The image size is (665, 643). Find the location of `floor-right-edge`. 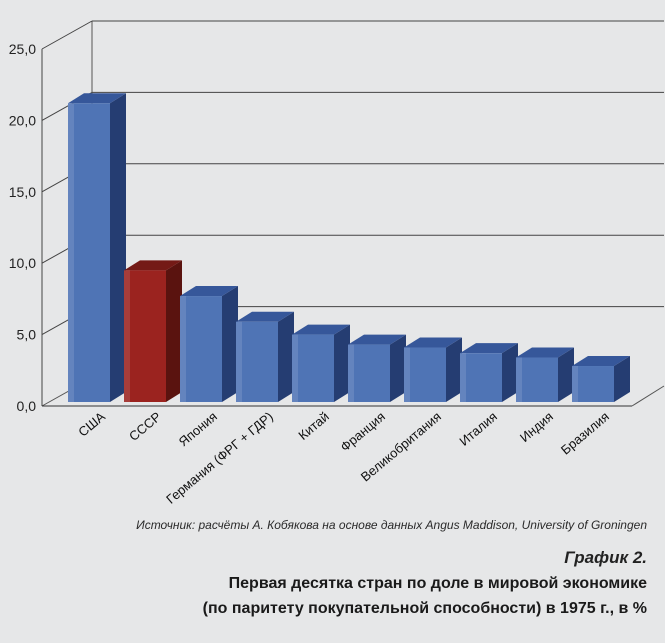

floor-right-edge is located at coordinates (648, 396).